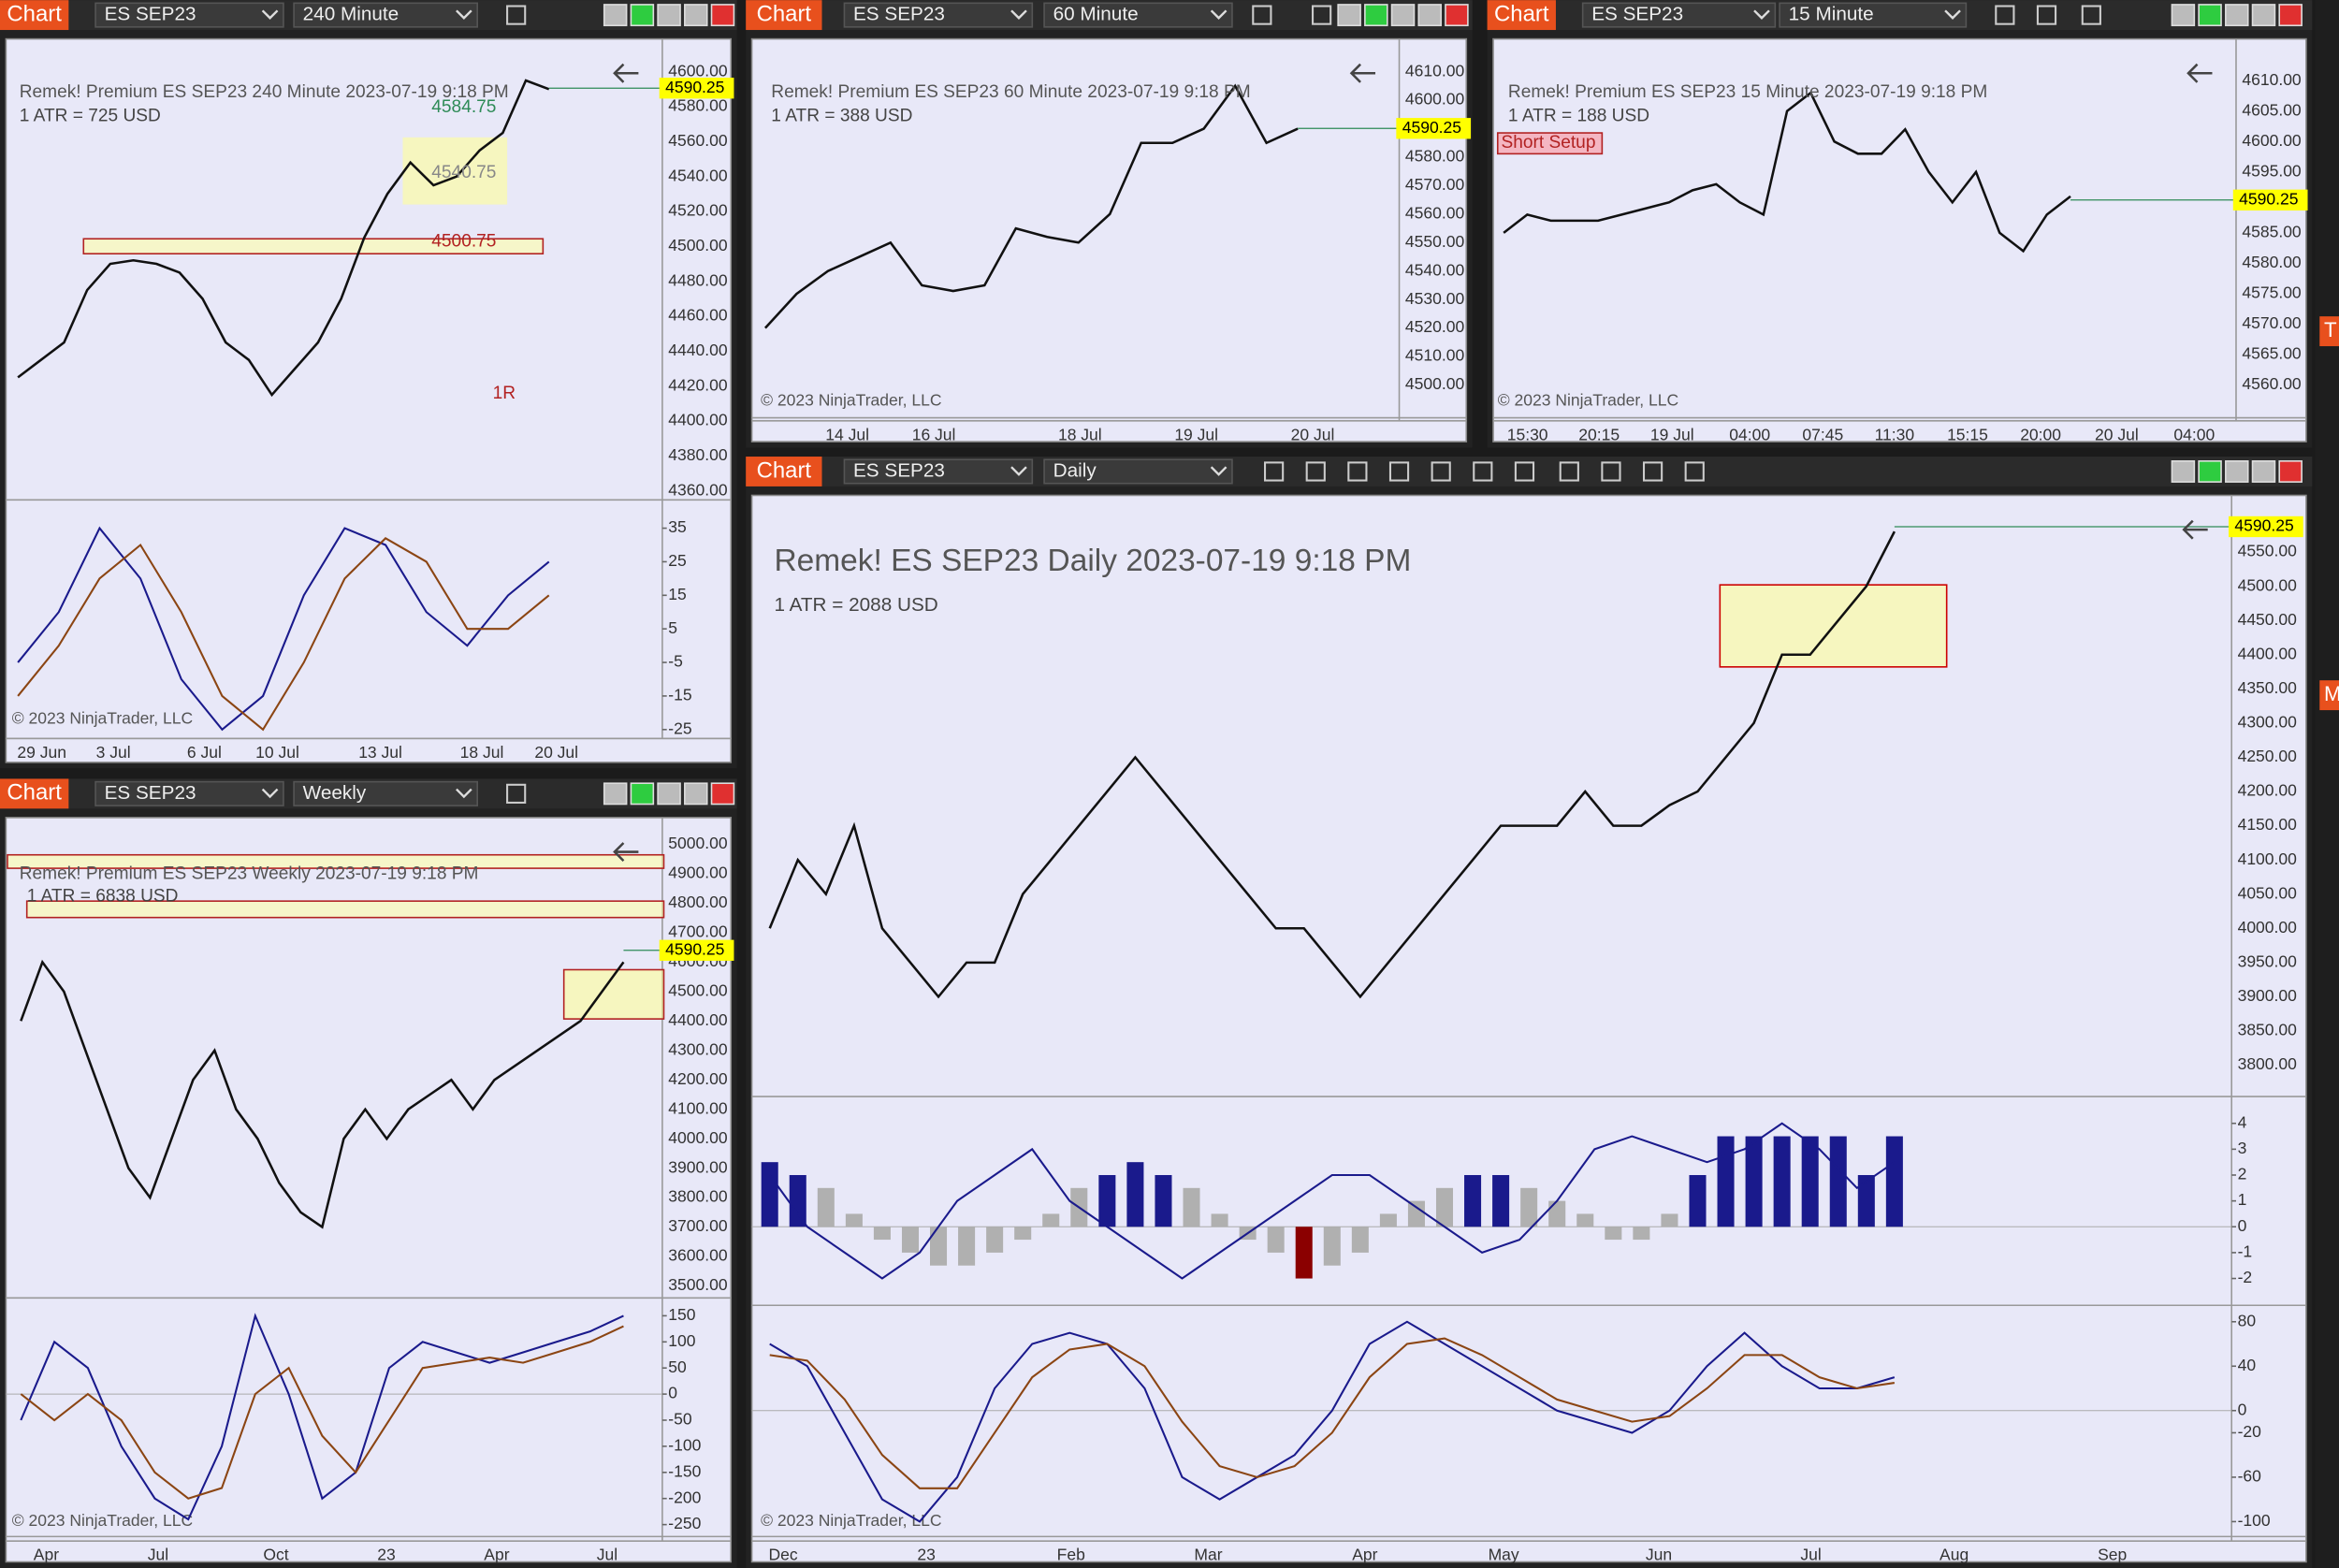 The image size is (2339, 1568). What do you see at coordinates (1431, 127) in the screenshot?
I see `price-tag-label: 4590.25` at bounding box center [1431, 127].